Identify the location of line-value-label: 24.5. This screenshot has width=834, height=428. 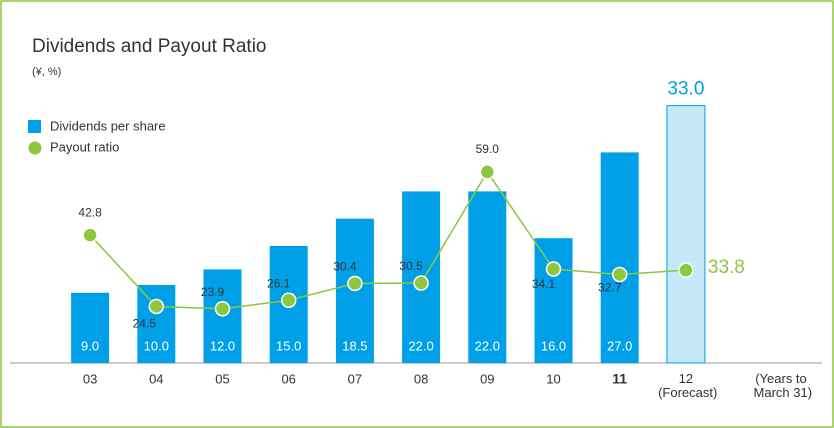
(145, 324).